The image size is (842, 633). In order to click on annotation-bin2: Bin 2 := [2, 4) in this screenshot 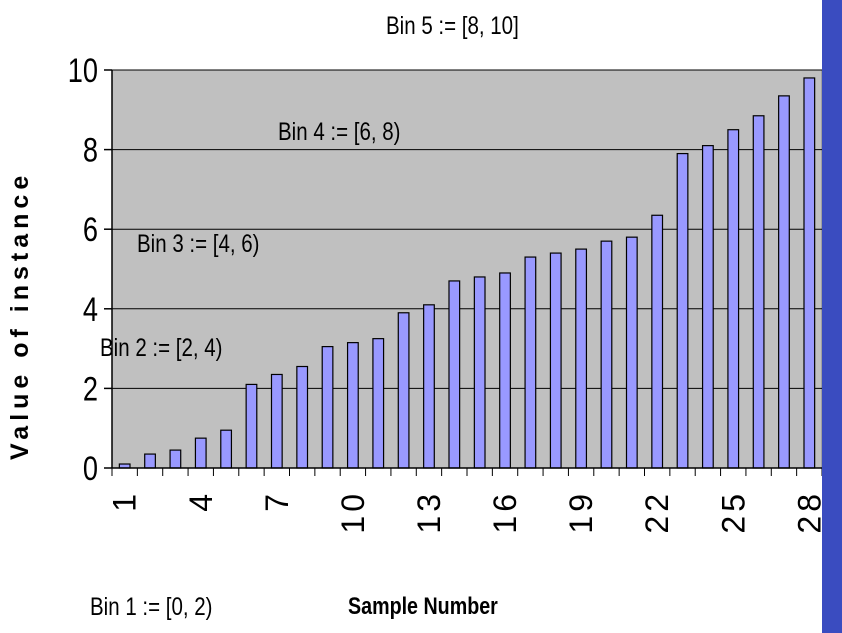, I will do `click(161, 348)`.